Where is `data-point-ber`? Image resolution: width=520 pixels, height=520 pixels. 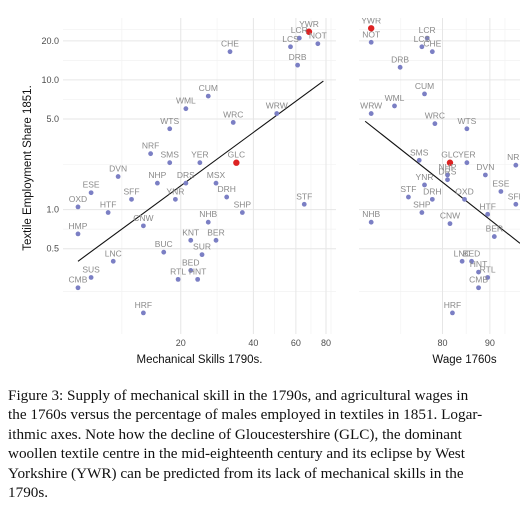
data-point-ber is located at coordinates (216, 240).